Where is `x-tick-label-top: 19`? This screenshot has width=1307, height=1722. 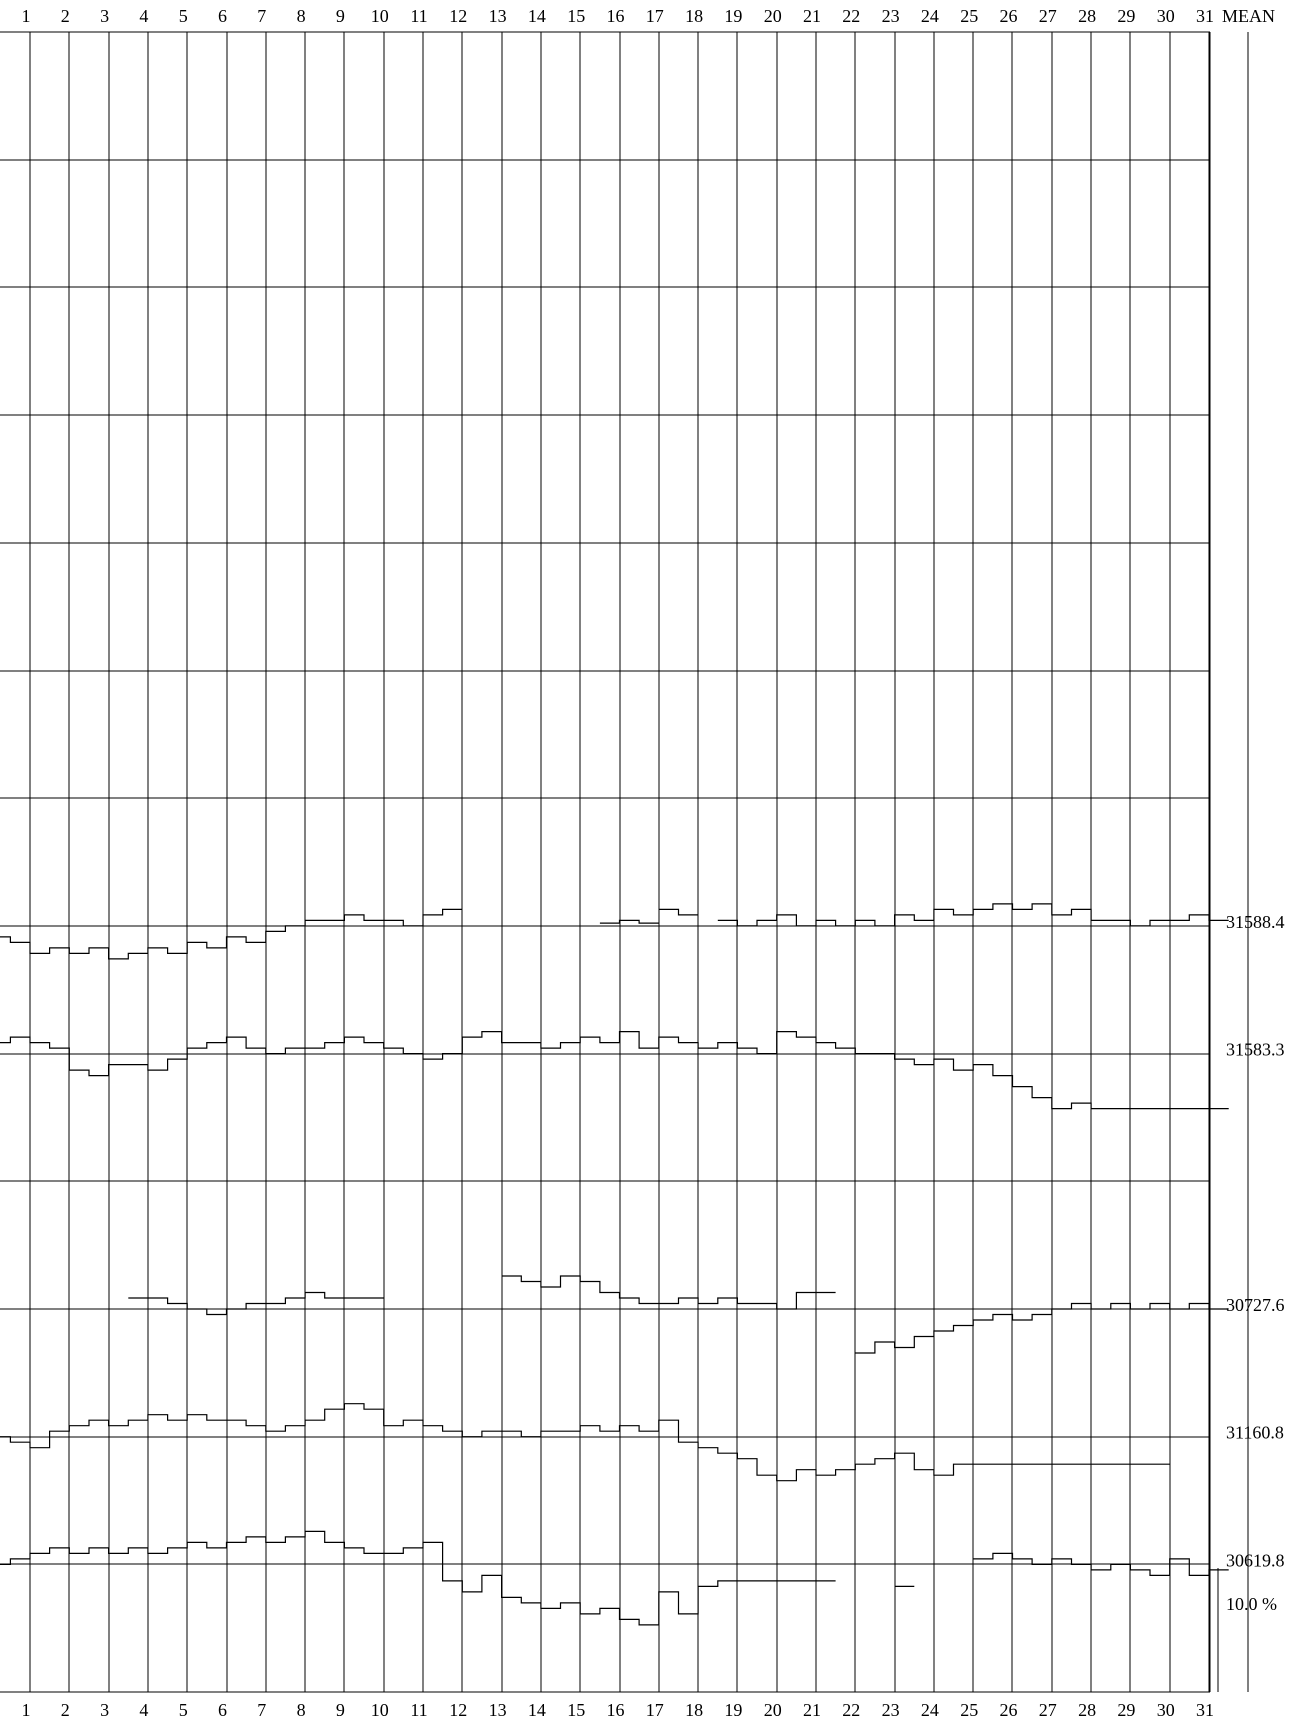 x-tick-label-top: 19 is located at coordinates (733, 16).